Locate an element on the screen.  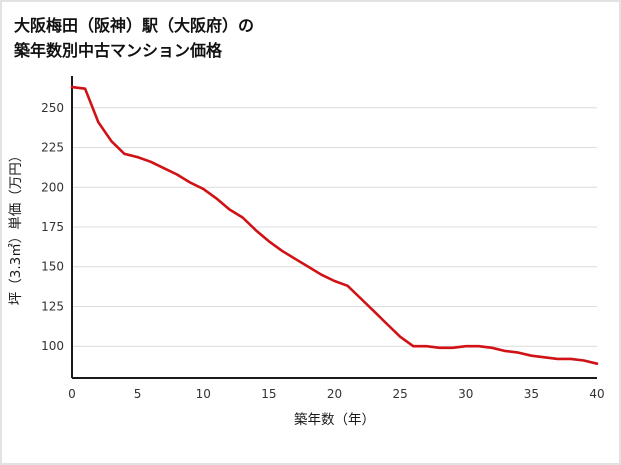
y-axis-label: 坪（3.3㎡）単価（万円） is located at coordinates (16, 226).